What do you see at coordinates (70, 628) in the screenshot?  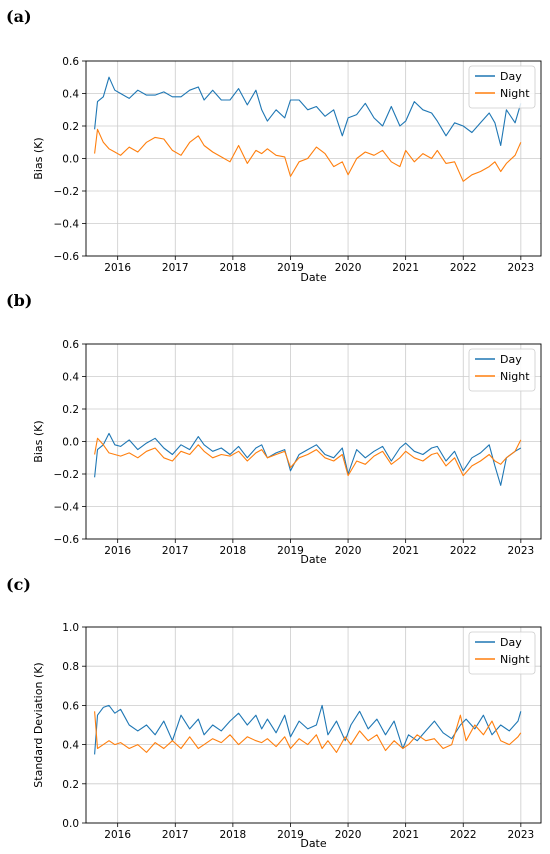 I see `y-tick-label: 1.0` at bounding box center [70, 628].